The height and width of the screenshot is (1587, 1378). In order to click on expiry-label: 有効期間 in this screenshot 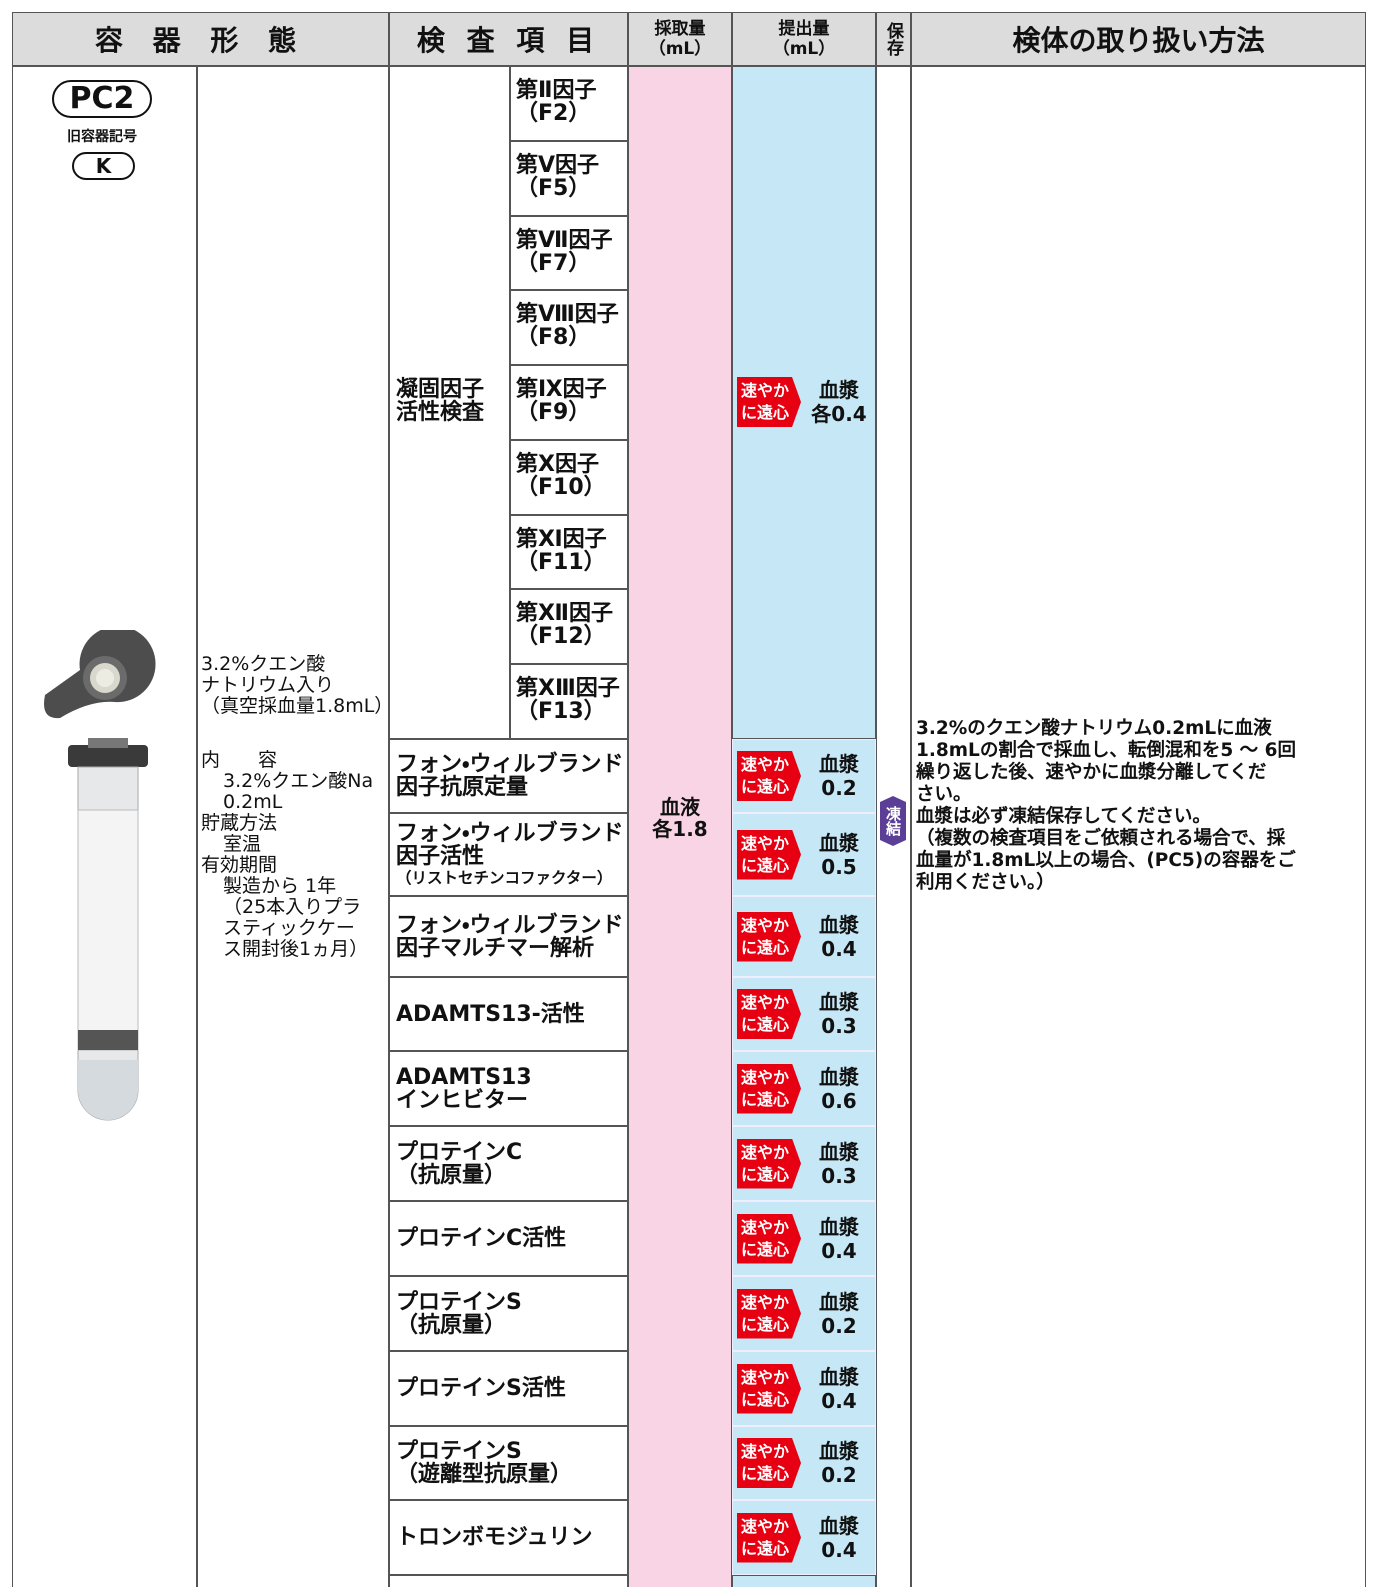, I will do `click(239, 865)`.